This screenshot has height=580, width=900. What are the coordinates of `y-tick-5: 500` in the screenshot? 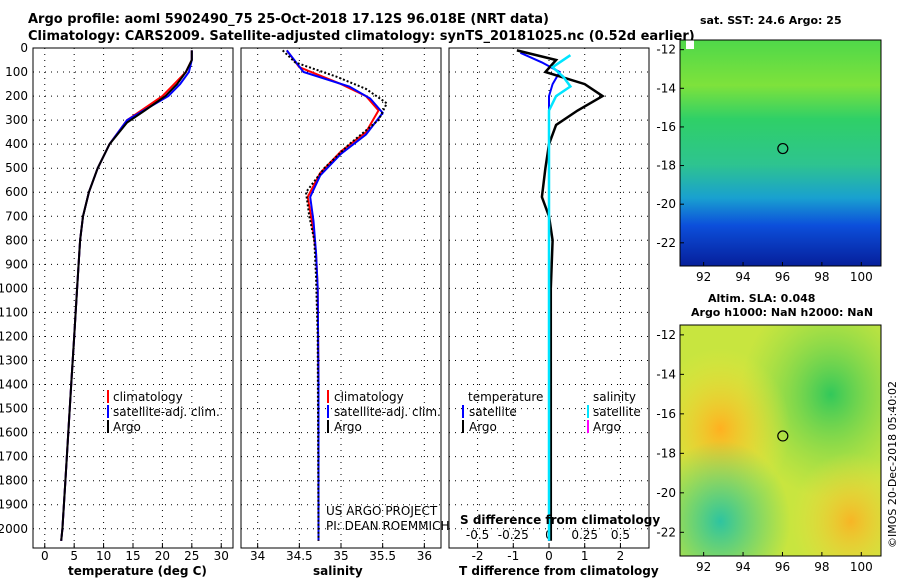 It's located at (16, 168).